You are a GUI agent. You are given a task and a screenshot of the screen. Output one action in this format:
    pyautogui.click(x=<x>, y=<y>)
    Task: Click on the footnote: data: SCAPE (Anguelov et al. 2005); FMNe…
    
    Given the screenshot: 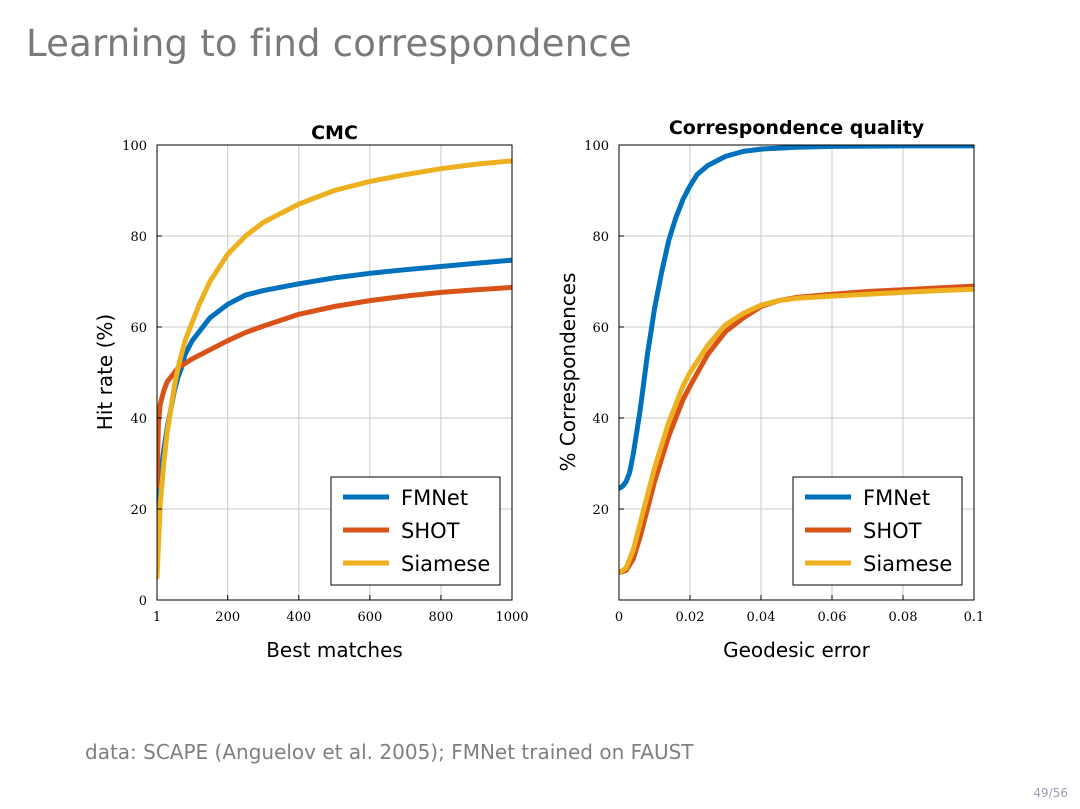 What is the action you would take?
    pyautogui.click(x=389, y=752)
    